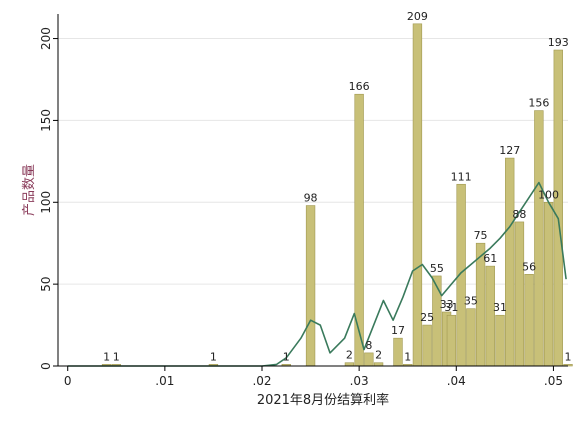  I want to click on bar-value-label: 35, so click(471, 301).